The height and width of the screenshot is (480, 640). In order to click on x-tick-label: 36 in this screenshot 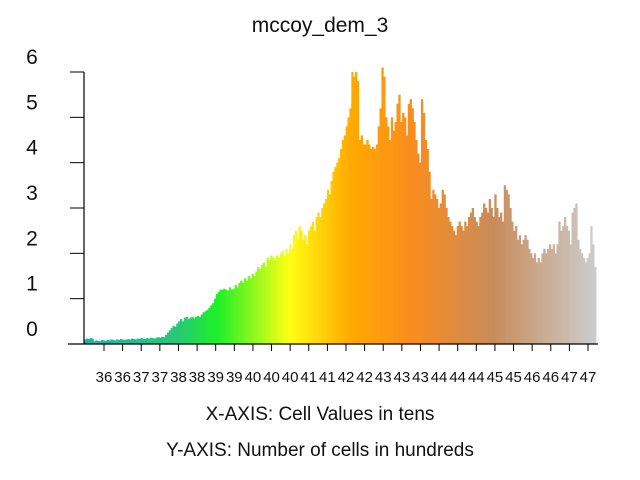, I will do `click(104, 377)`.